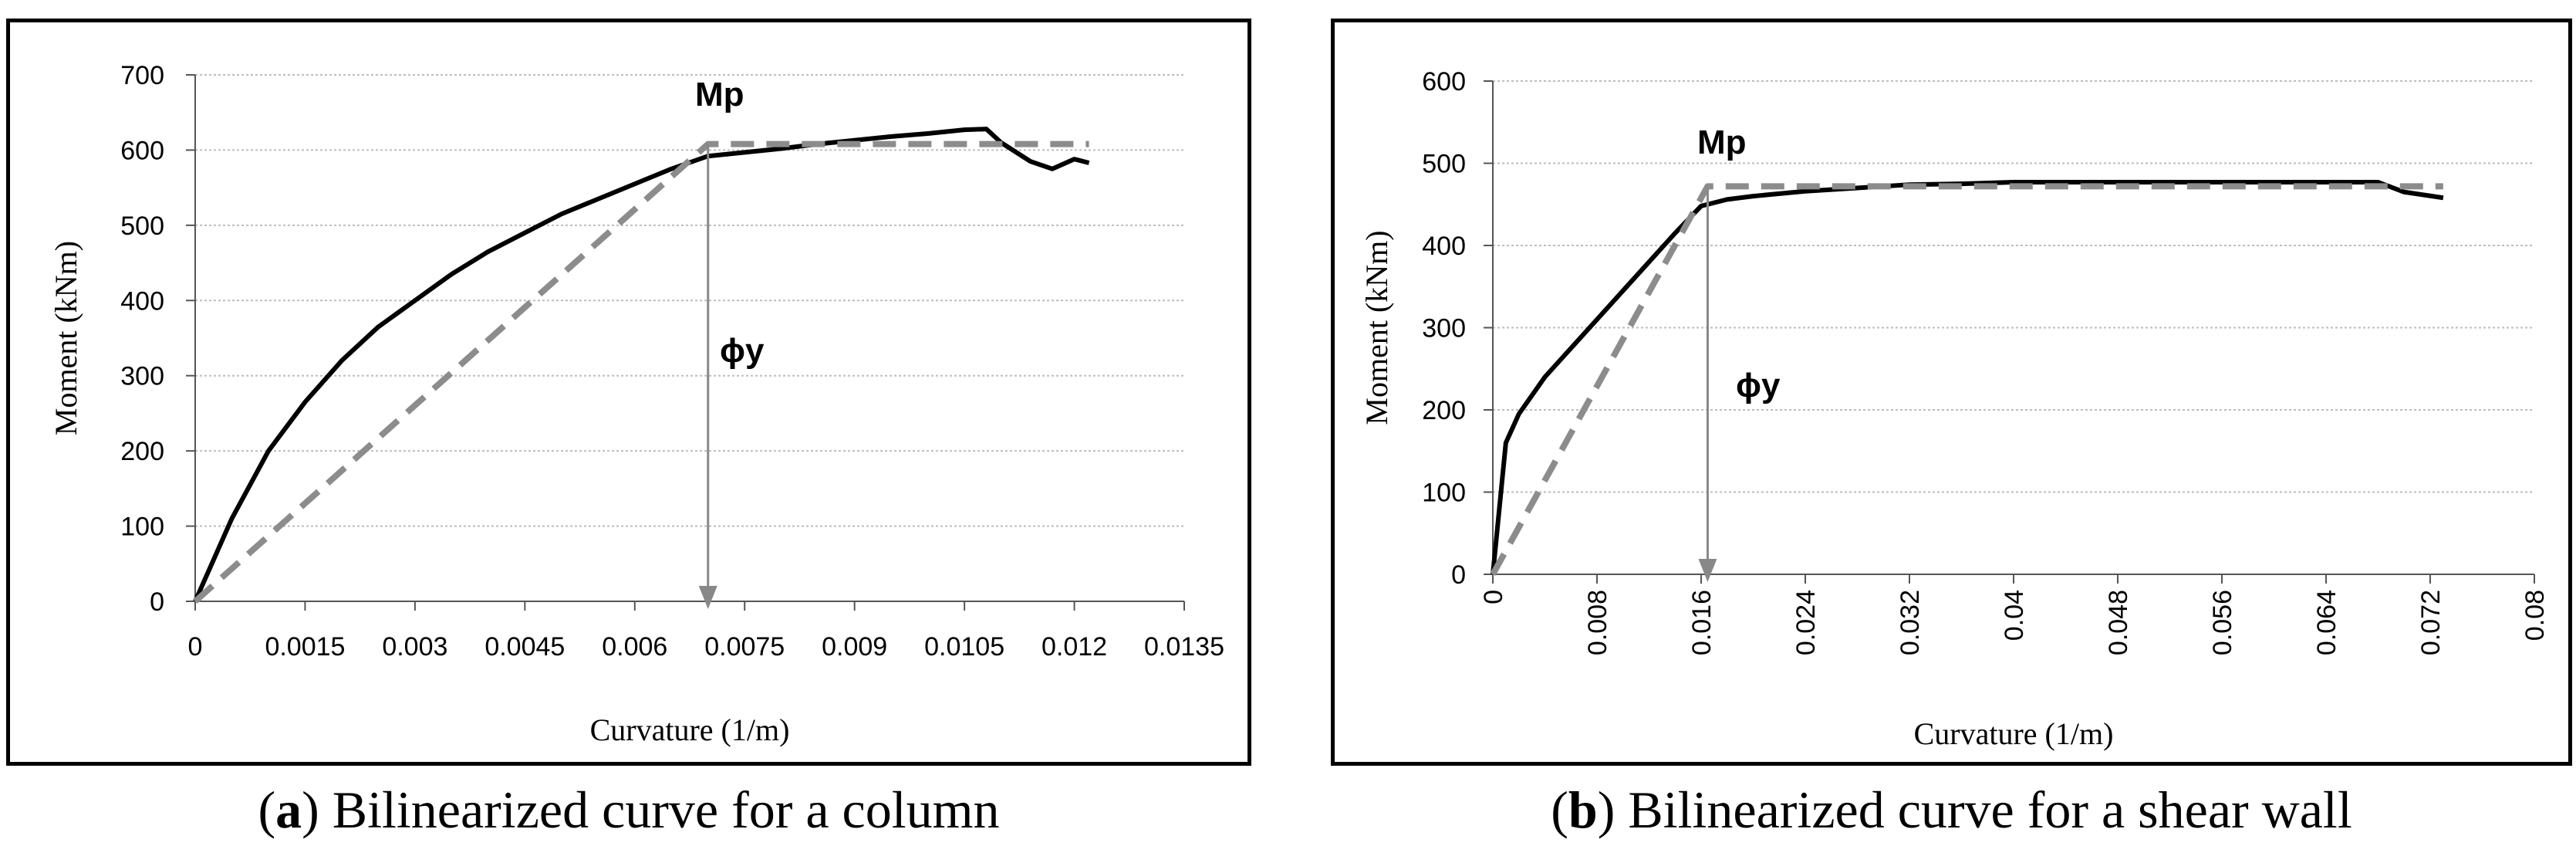  I want to click on chart-b-y-tick-label: 500, so click(1444, 164).